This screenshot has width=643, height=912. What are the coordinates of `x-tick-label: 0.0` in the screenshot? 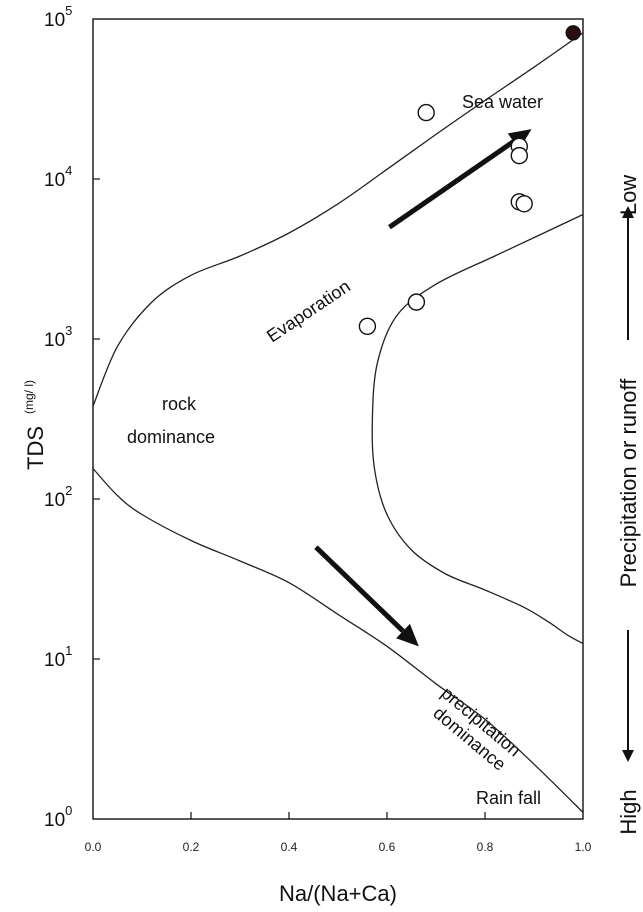 It's located at (93, 847).